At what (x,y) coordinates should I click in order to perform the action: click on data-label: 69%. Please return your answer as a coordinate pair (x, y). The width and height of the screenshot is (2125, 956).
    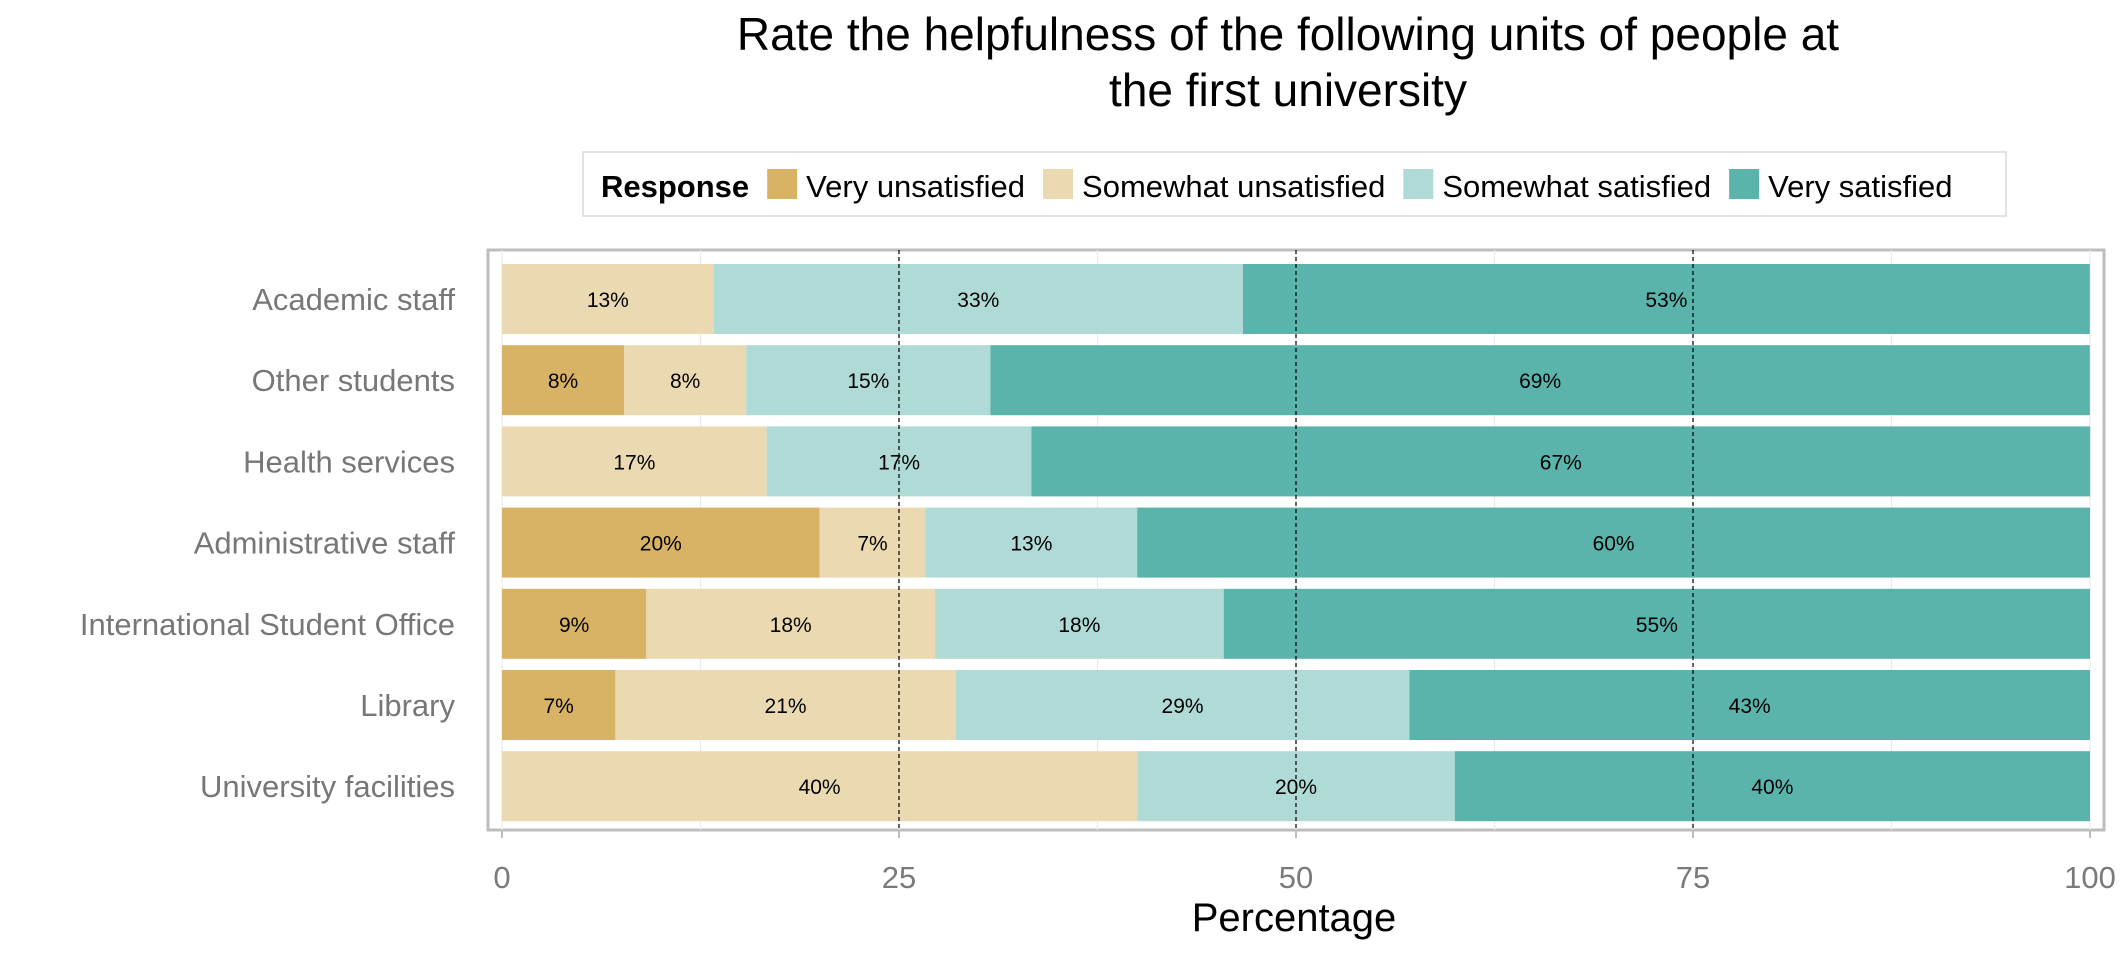
    Looking at the image, I should click on (1540, 381).